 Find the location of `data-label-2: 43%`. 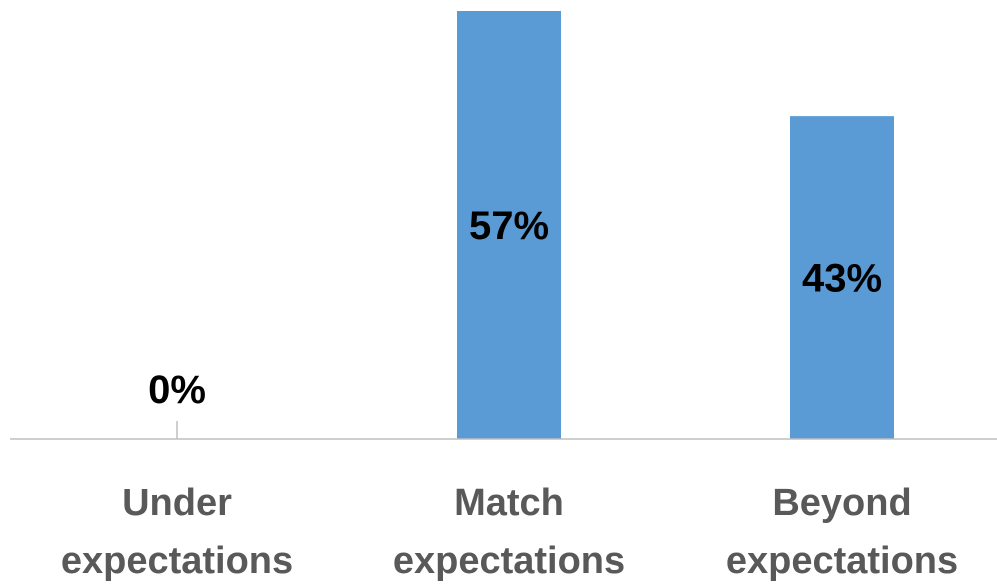

data-label-2: 43% is located at coordinates (842, 279).